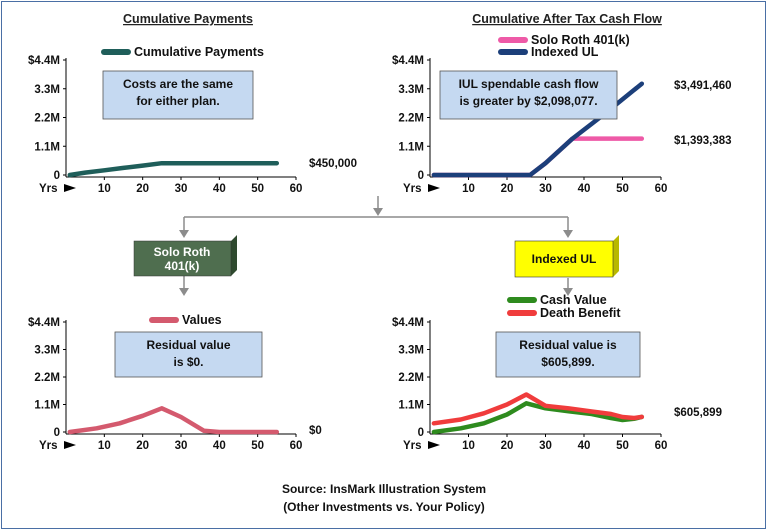 The height and width of the screenshot is (532, 769). I want to click on callout-text: IUL spendable cash flow, so click(529, 84).